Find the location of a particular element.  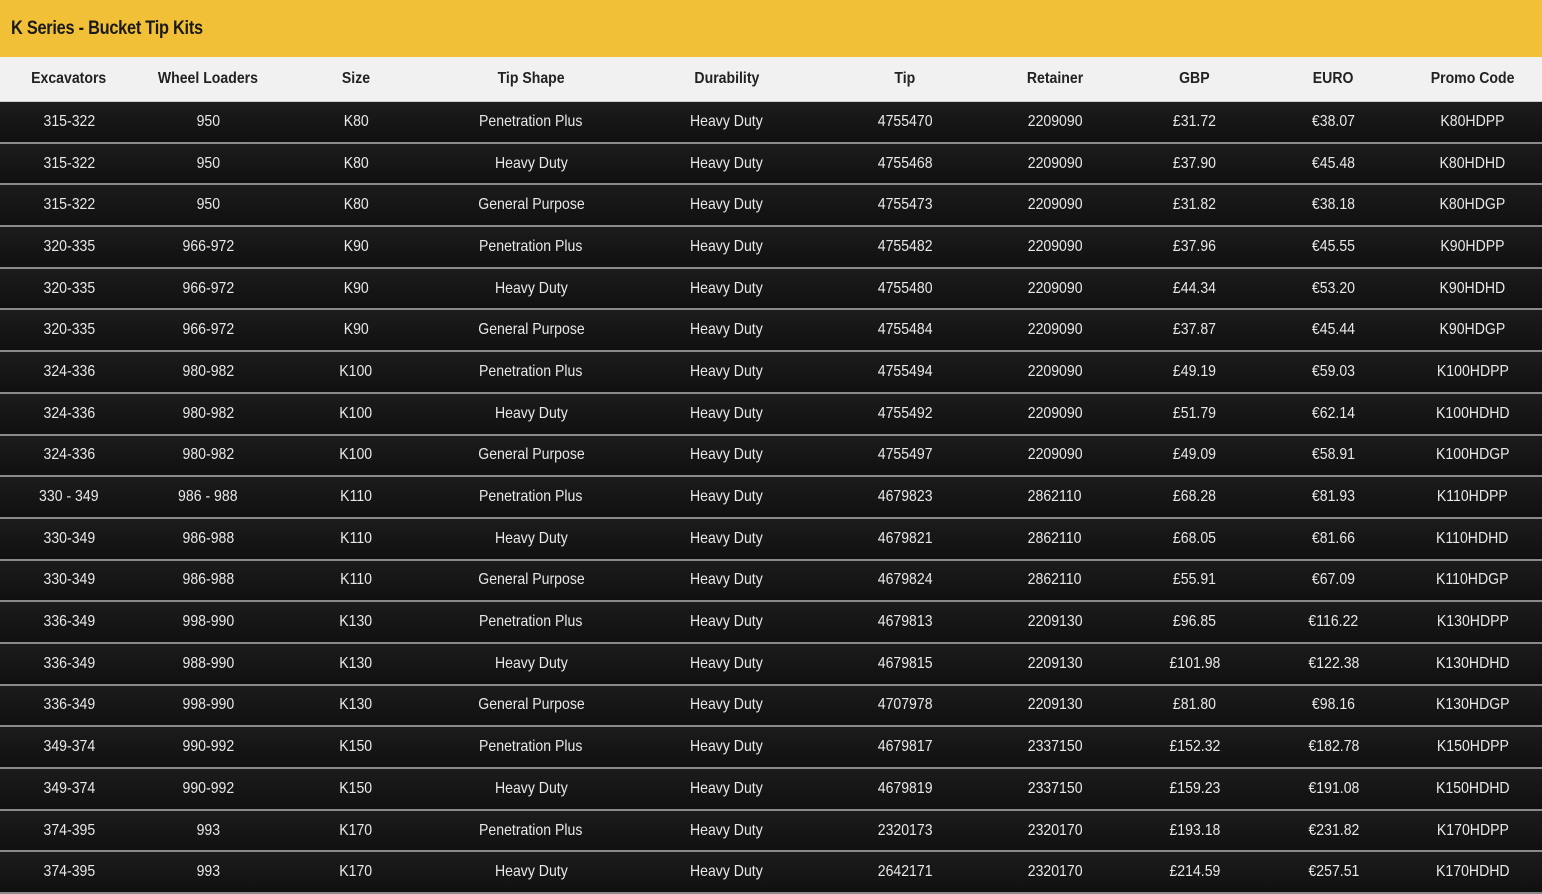

cell-value: 4755473 is located at coordinates (905, 205).